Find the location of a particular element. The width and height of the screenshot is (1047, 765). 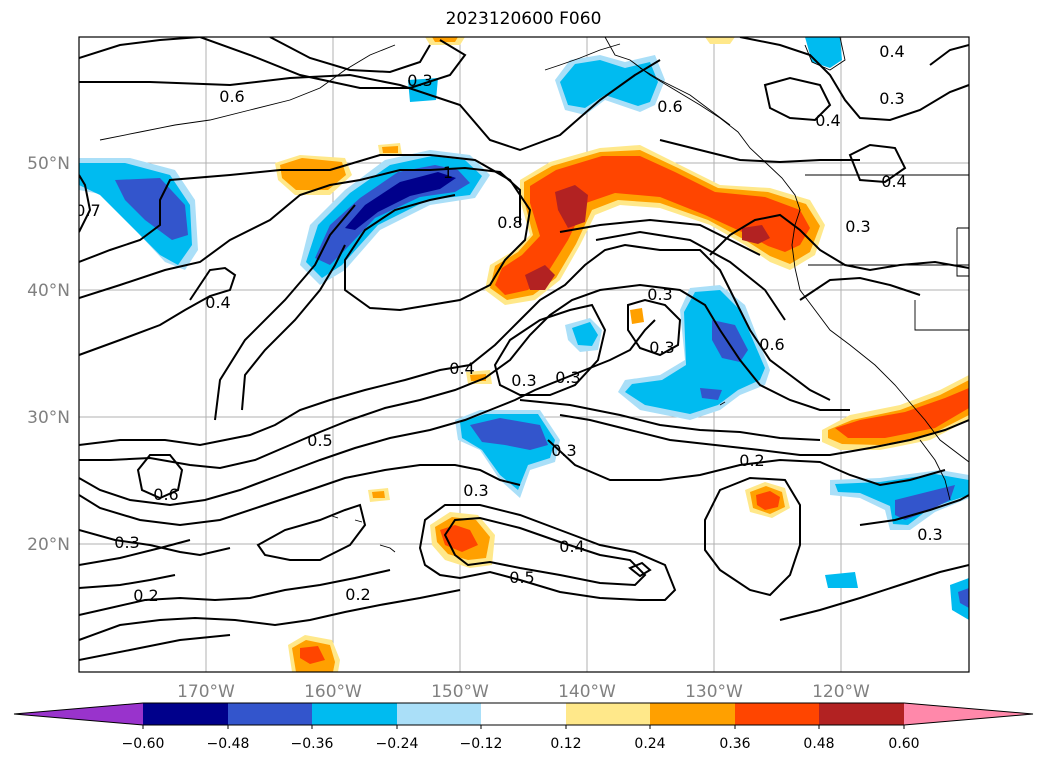

colorbar-tick: 0.60 is located at coordinates (903, 744).